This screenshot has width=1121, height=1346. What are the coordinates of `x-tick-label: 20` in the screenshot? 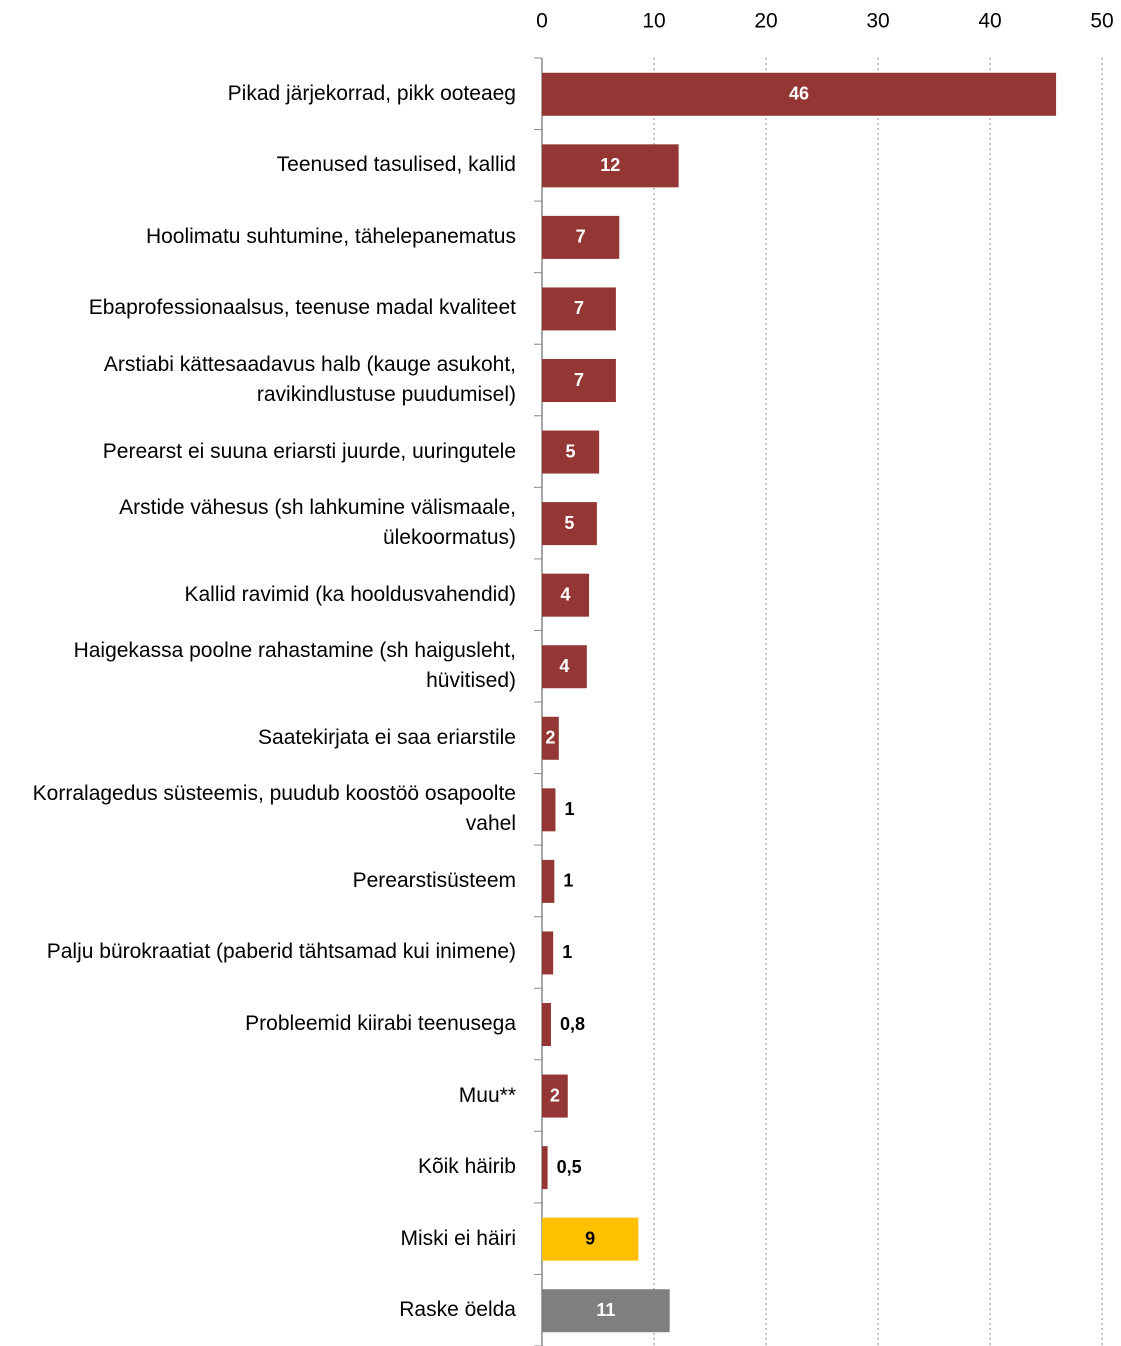 It's located at (765, 21).